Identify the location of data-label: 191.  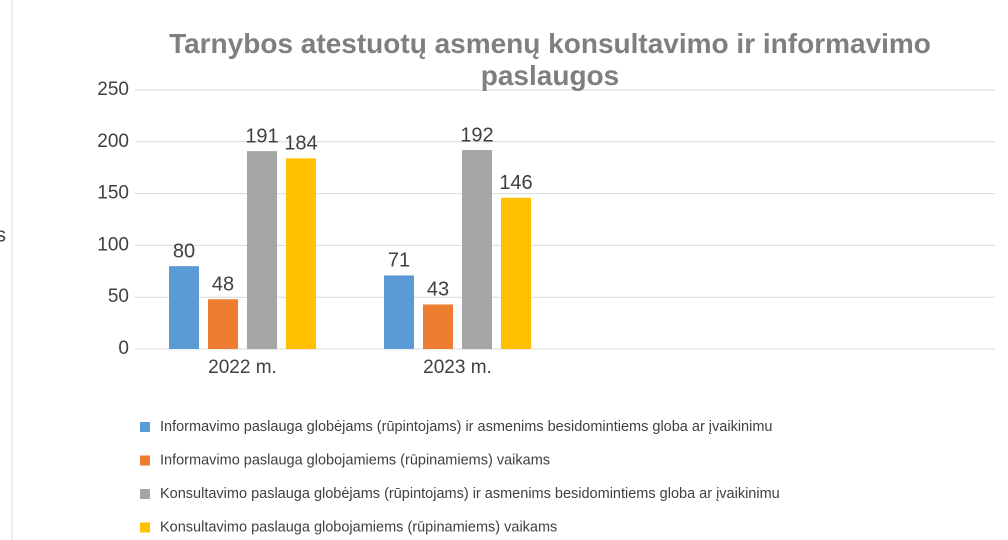
(261, 136).